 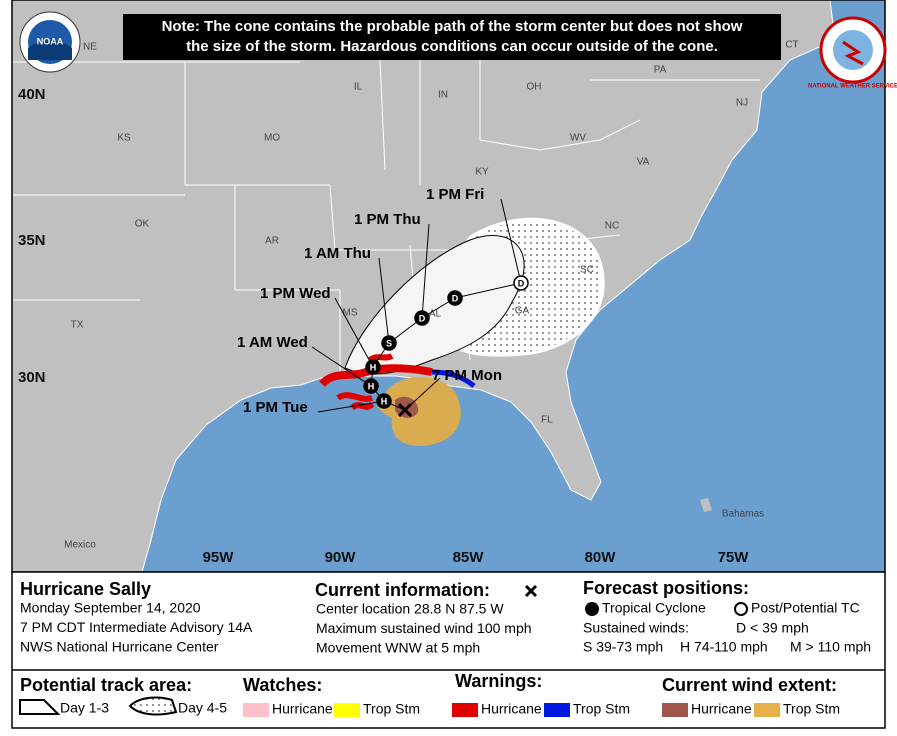 I want to click on current-time-label: 7 PM Mon, so click(x=467, y=375).